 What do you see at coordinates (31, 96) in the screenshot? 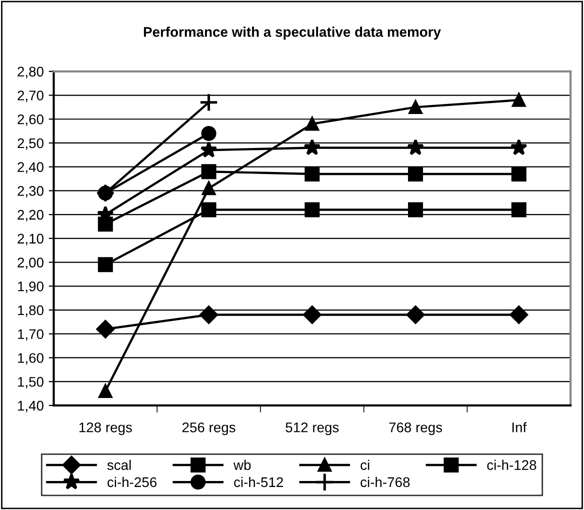
I see `y-tick-label: 2,70` at bounding box center [31, 96].